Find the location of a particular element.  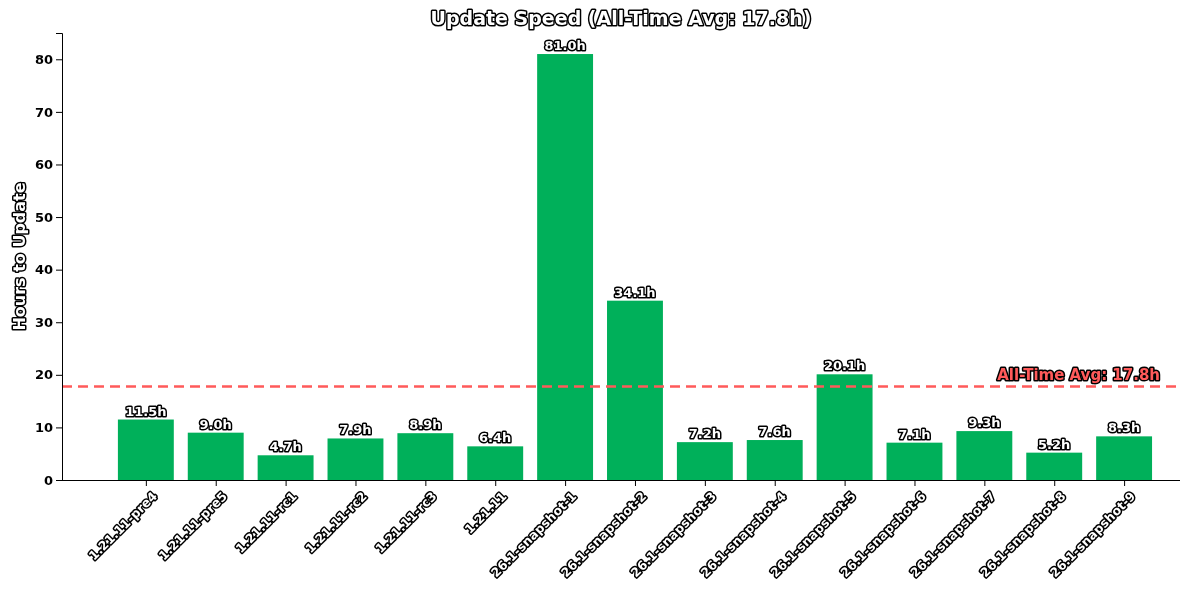

y-tick-label: 60 is located at coordinates (43, 165).